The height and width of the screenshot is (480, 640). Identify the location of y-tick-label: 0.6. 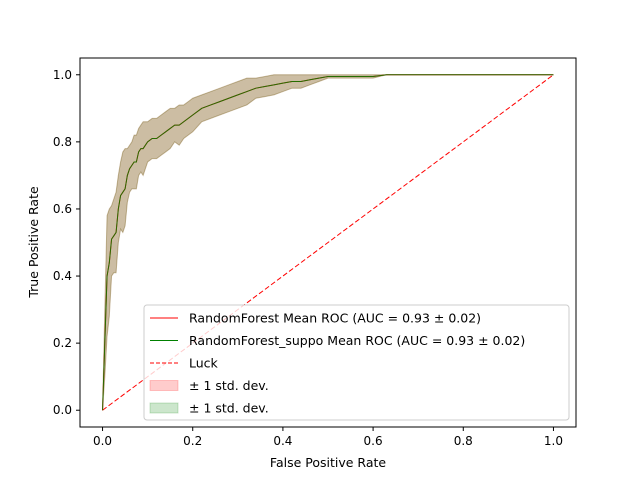
(62, 209).